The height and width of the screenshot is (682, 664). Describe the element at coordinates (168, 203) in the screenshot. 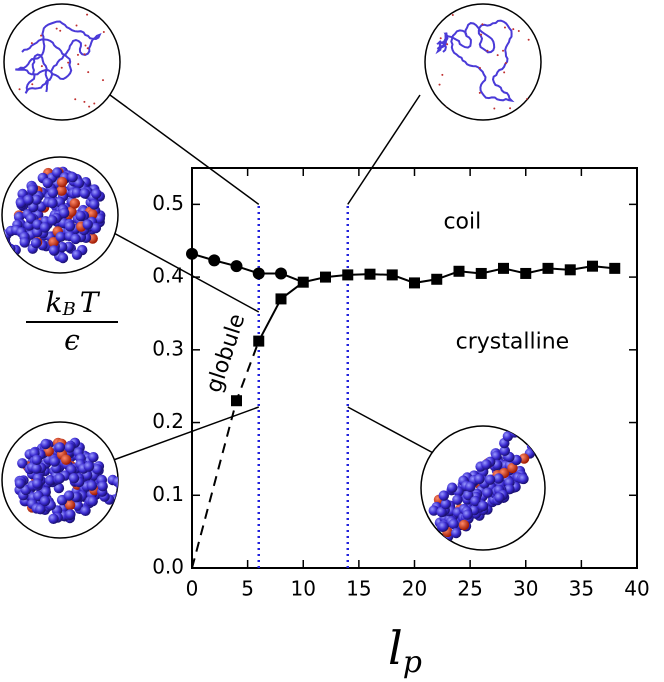

I see `y-tick-label: 0.5` at that location.